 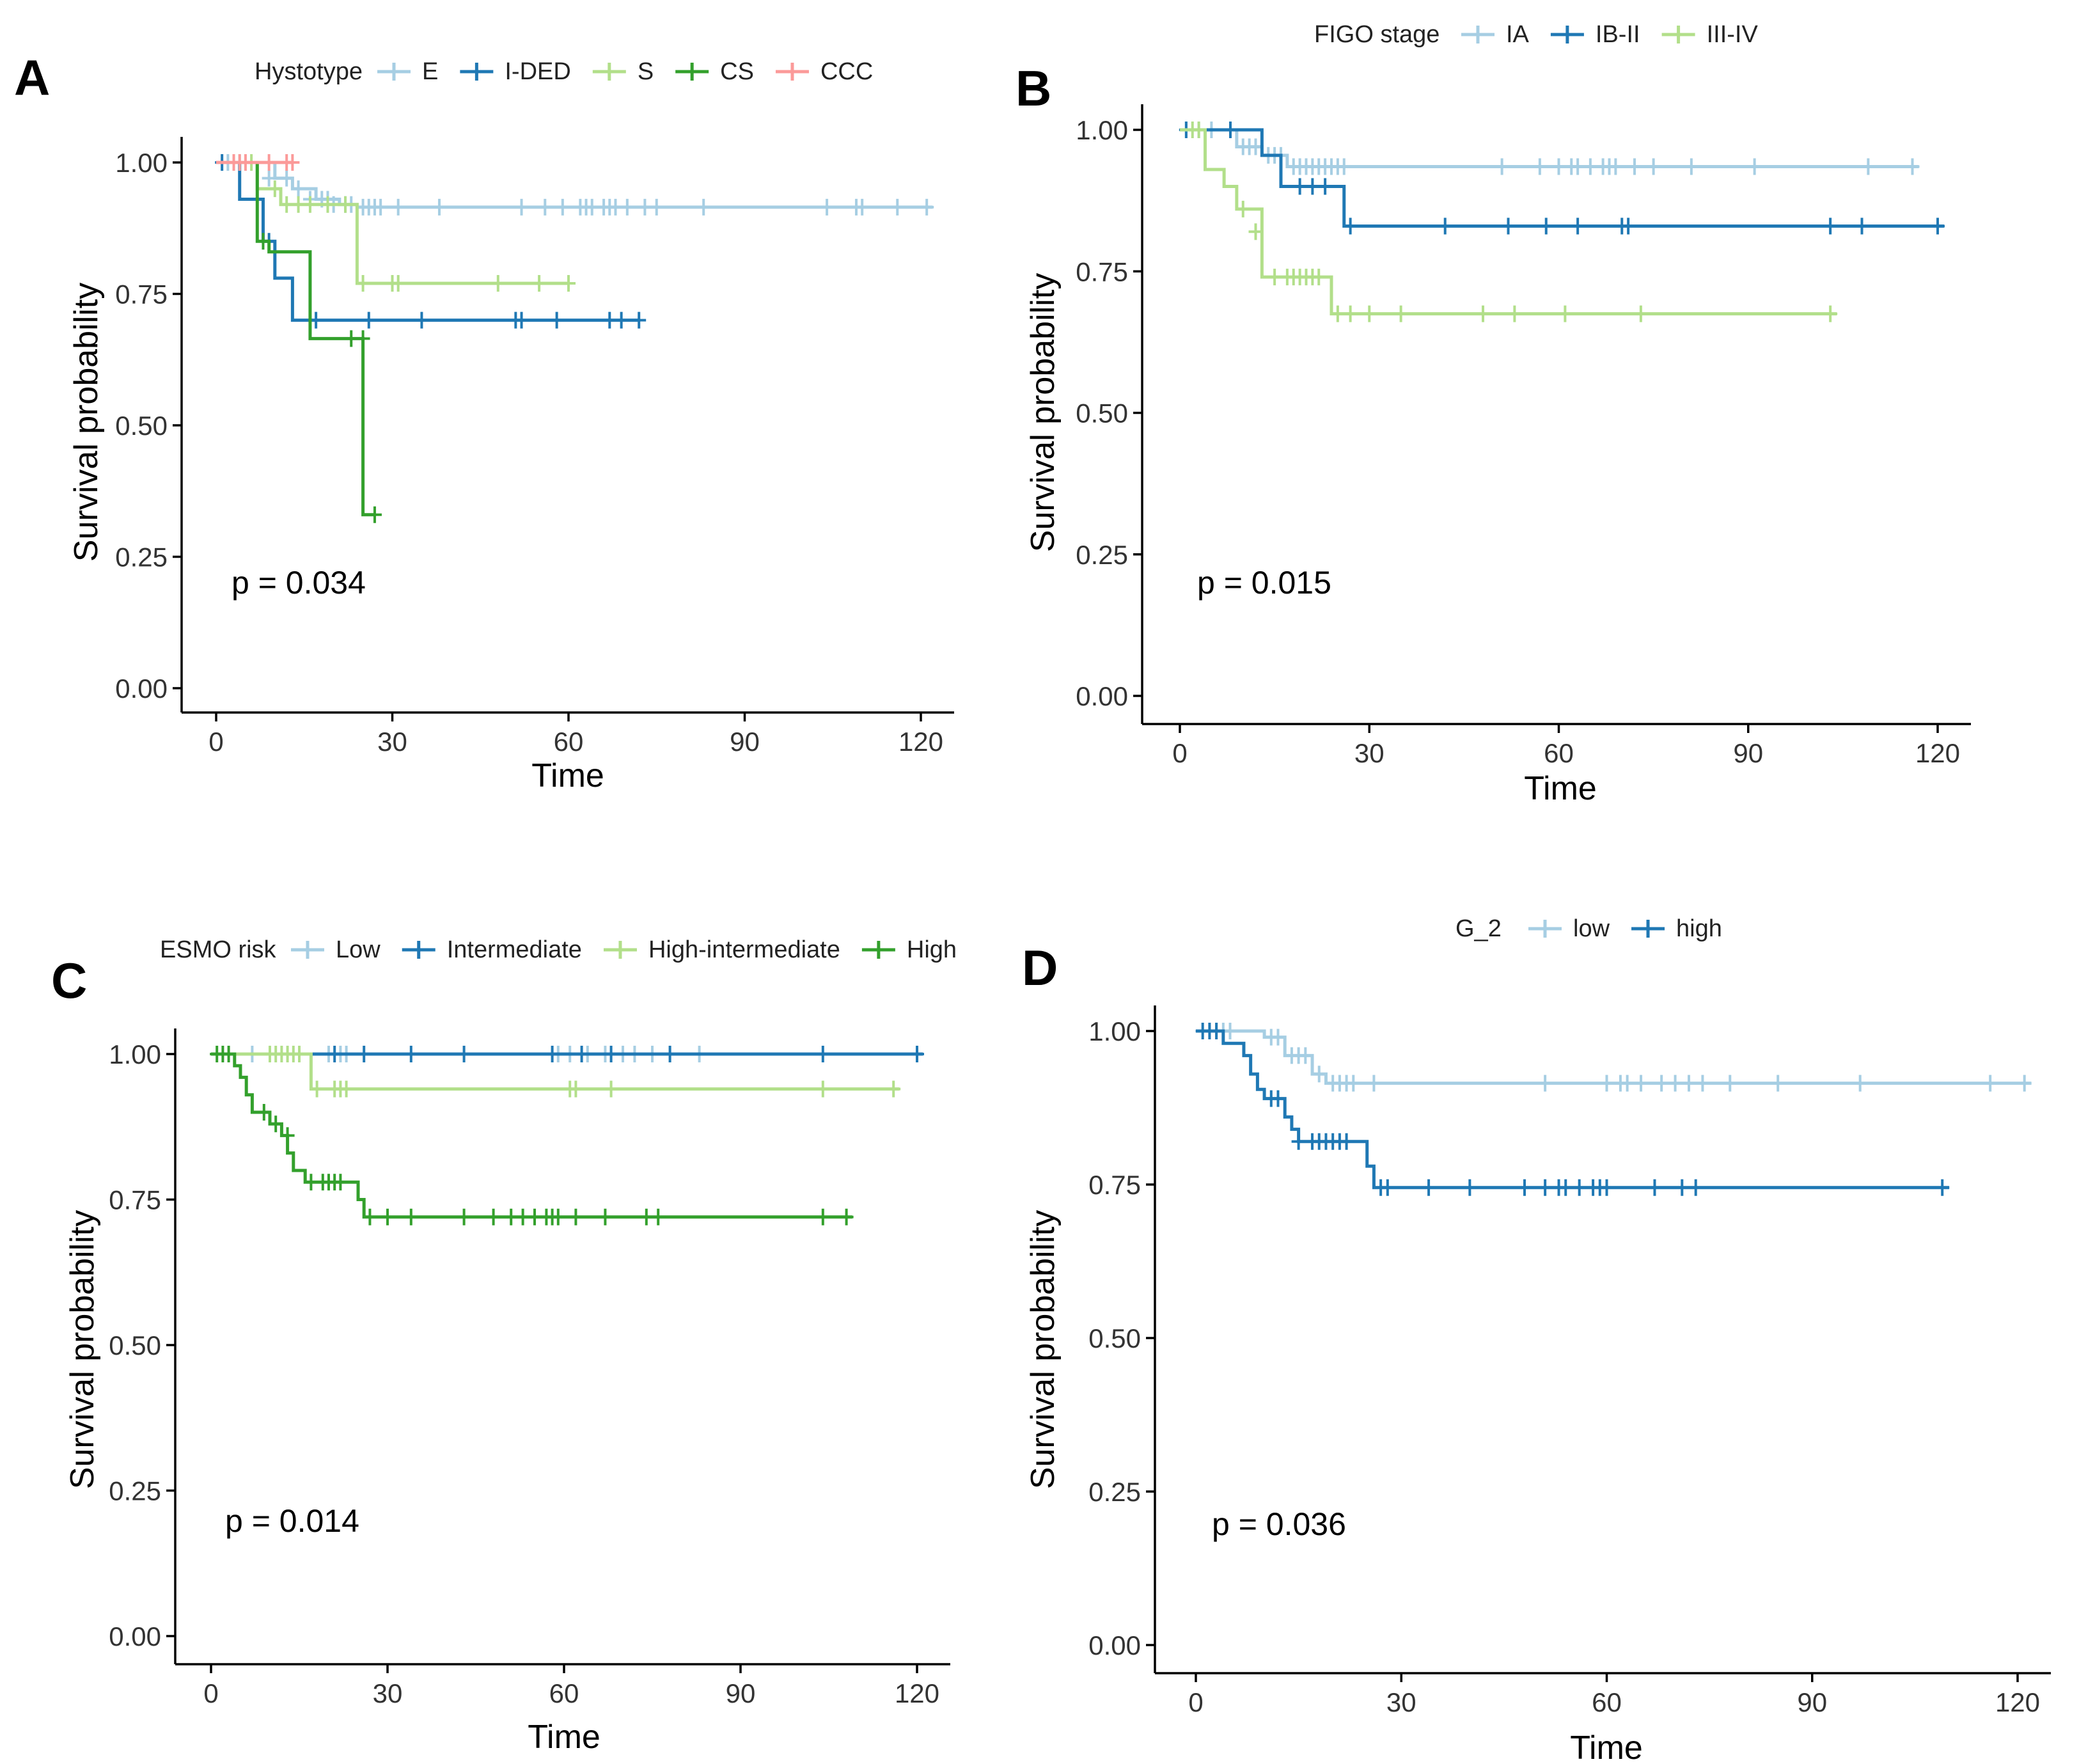 I want to click on panel-b-x-title: Time, so click(x=1560, y=788).